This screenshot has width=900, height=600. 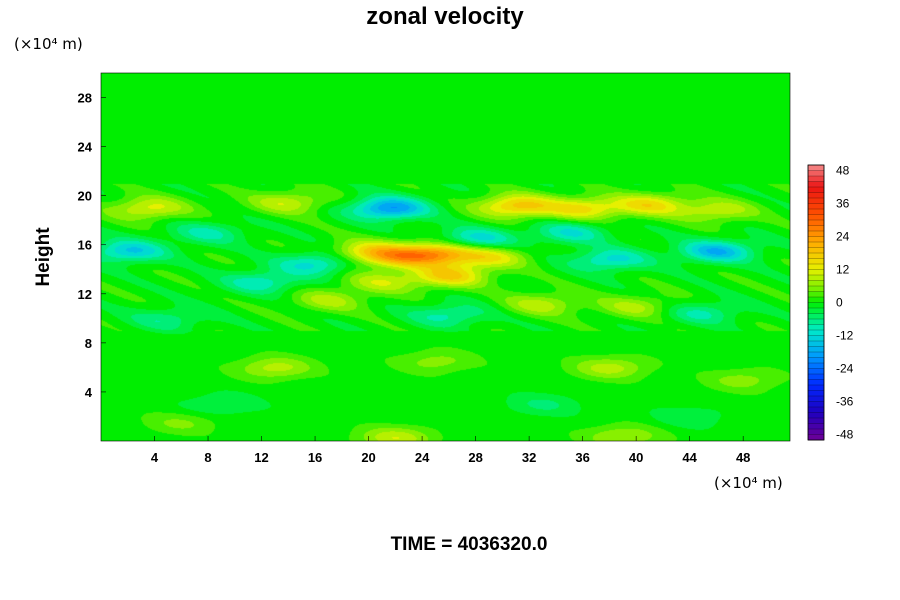 I want to click on y-tick-label: 12, so click(x=85, y=294).